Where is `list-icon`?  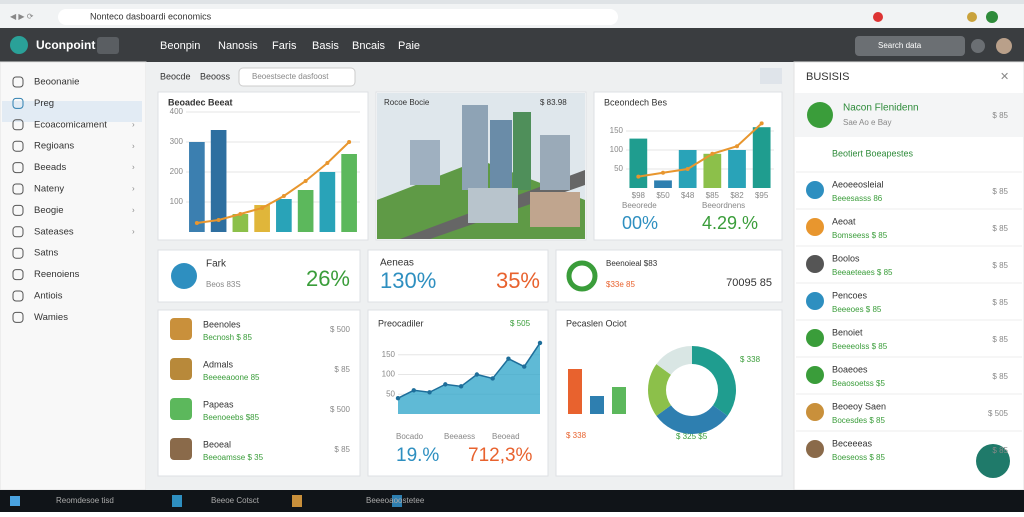
list-icon is located at coordinates (181, 409).